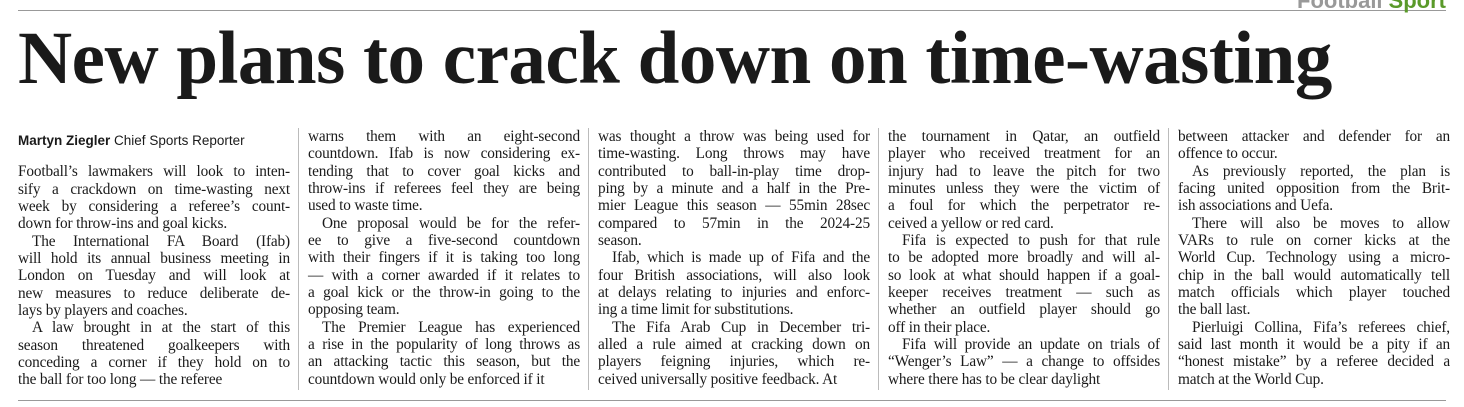  Describe the element at coordinates (103, 311) in the screenshot. I see `text-line: lays by players and coaches.` at that location.